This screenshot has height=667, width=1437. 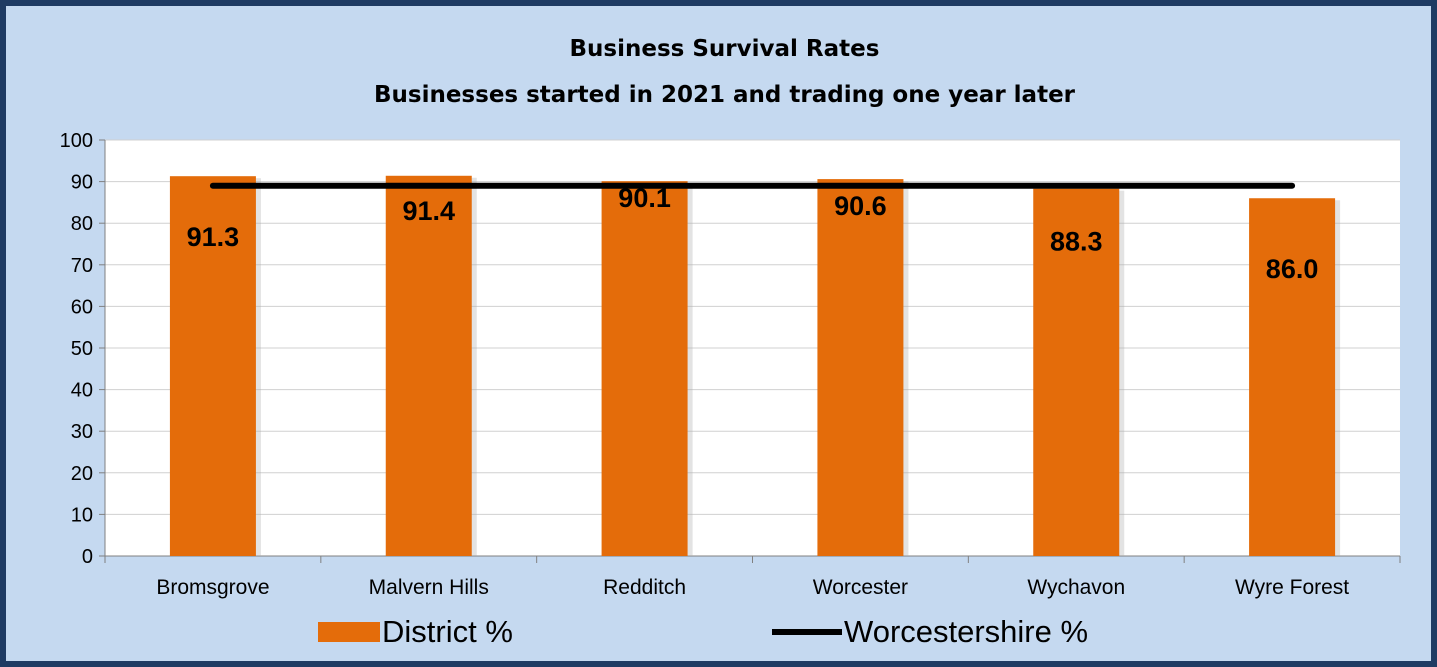 I want to click on y-tick-label: 60, so click(x=82, y=307).